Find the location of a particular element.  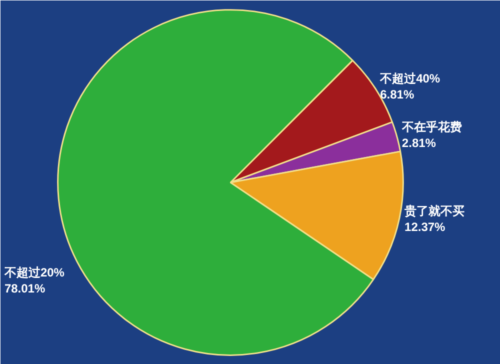

slice-label: 不超过20% is located at coordinates (34, 272).